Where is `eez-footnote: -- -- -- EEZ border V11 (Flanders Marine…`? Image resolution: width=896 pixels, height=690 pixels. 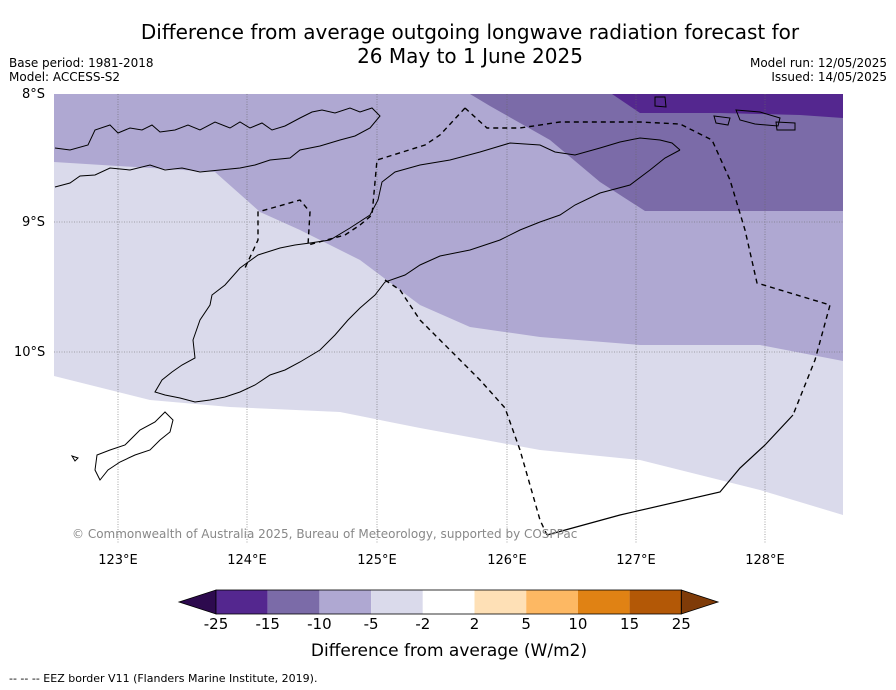 eez-footnote: -- -- -- EEZ border V11 (Flanders Marine… is located at coordinates (163, 678).